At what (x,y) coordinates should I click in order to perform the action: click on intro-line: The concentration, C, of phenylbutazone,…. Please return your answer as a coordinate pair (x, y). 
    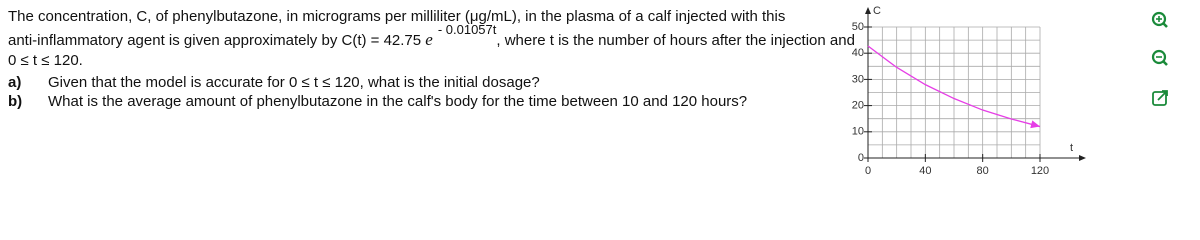
    Looking at the image, I should click on (397, 16).